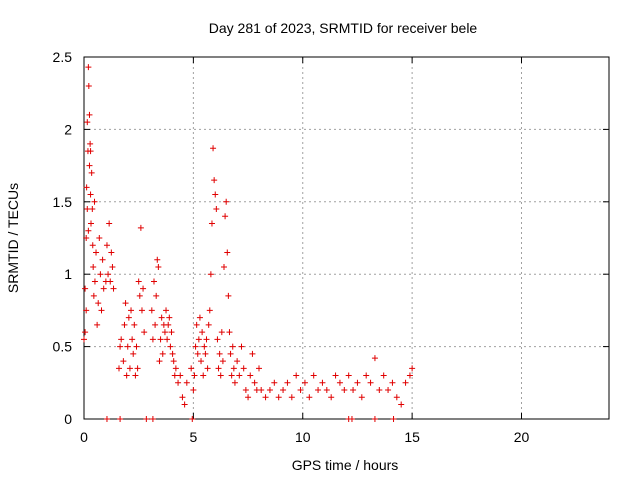  I want to click on y-tick-label: 1, so click(68, 274).